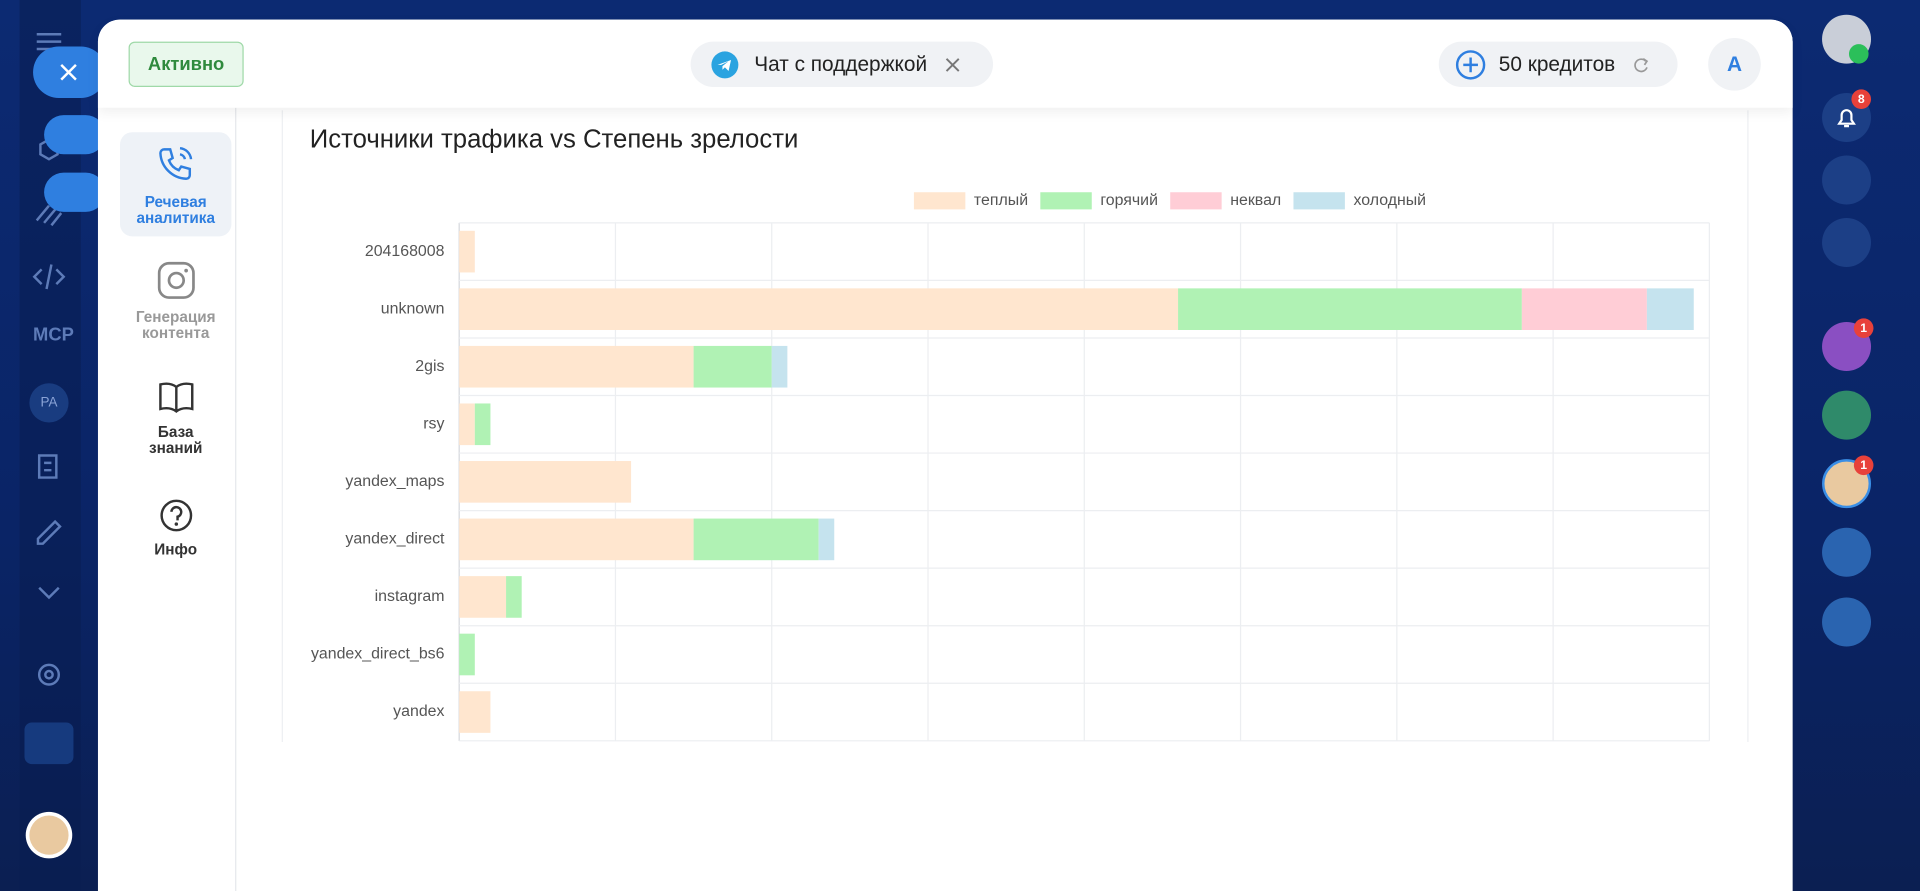 The height and width of the screenshot is (891, 1920). Describe the element at coordinates (1734, 64) in the screenshot. I see `account-avatar: A` at that location.